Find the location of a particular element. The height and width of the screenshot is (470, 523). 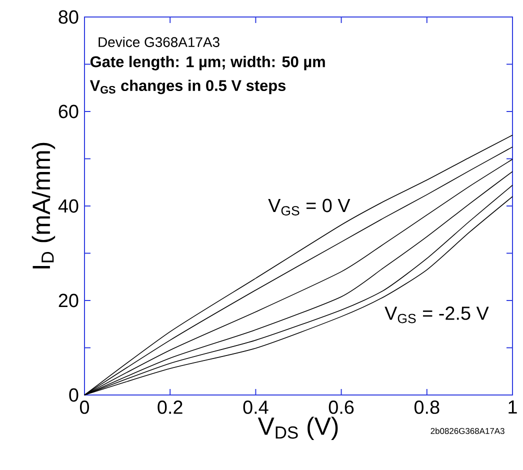

annotation: Gate length: 1 µm; width: 50 µm is located at coordinates (207, 63).